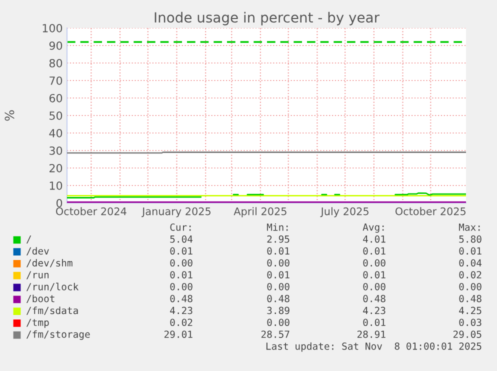 This screenshot has height=371, width=497. Describe the element at coordinates (275, 334) in the screenshot. I see `text: 28.57` at that location.